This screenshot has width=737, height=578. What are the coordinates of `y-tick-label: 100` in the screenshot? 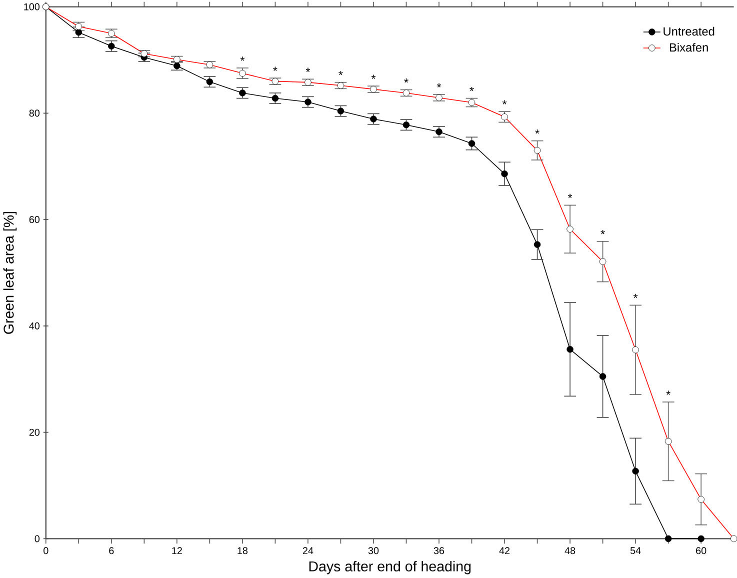 It's located at (32, 7).